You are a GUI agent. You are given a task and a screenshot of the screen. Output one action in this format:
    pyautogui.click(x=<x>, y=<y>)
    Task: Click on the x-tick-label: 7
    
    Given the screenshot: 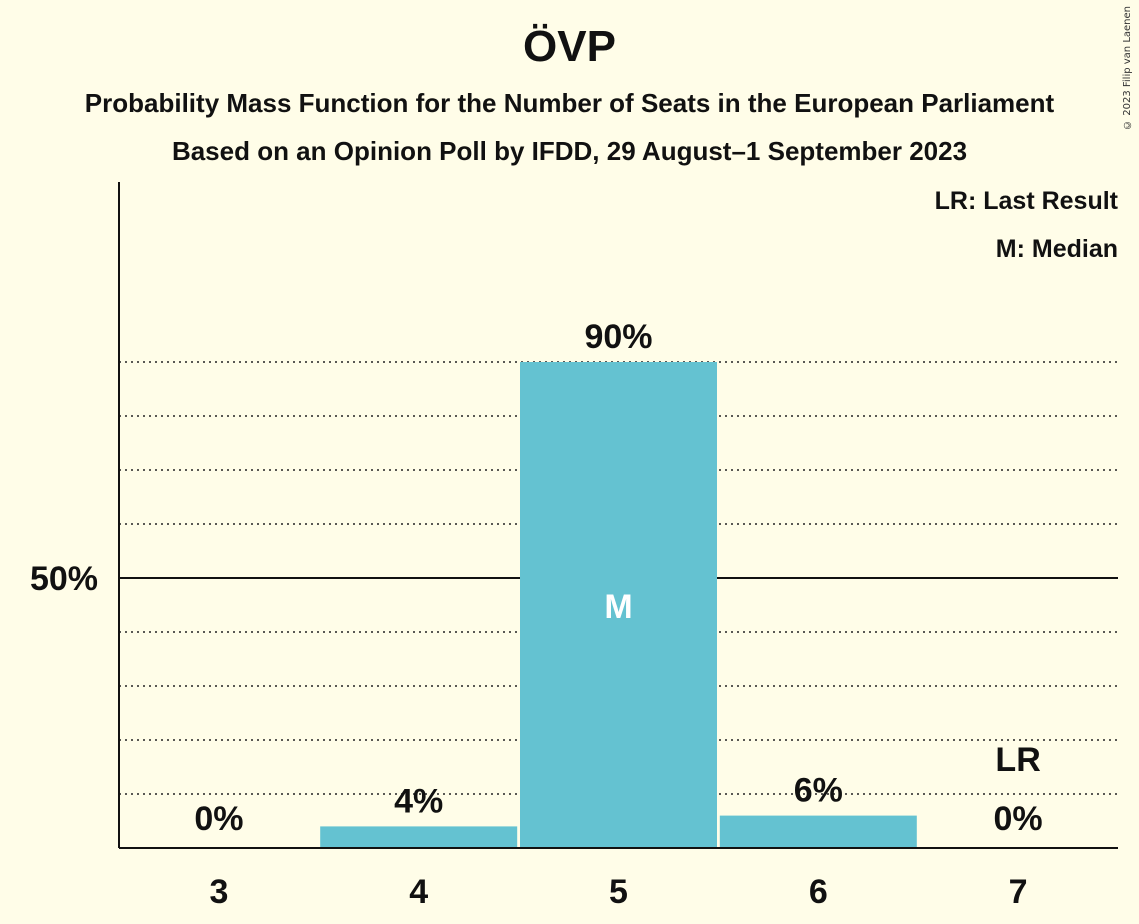 What is the action you would take?
    pyautogui.click(x=1018, y=892)
    